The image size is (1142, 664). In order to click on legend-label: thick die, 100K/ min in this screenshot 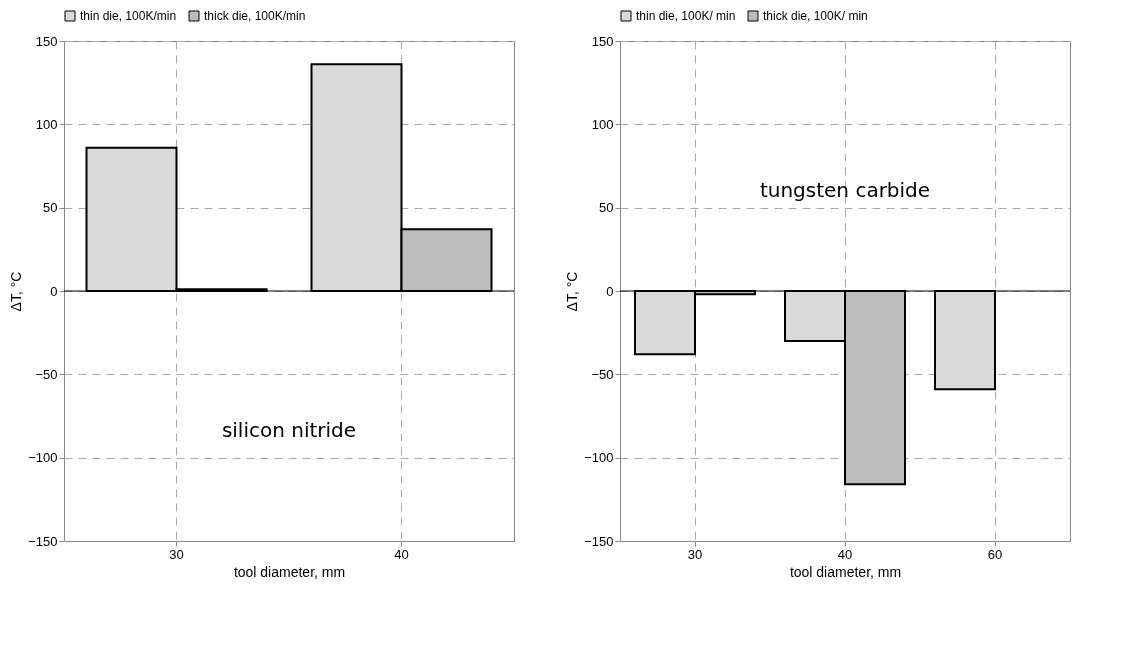, I will do `click(815, 16)`.